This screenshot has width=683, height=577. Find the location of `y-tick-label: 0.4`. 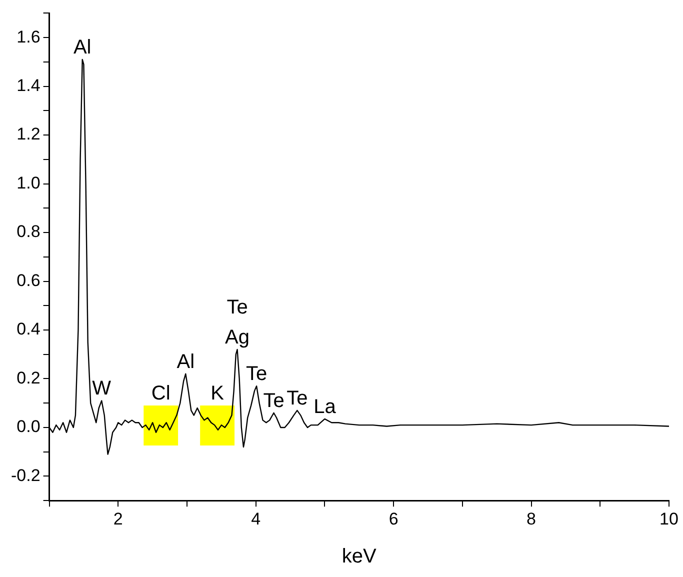

y-tick-label: 0.4 is located at coordinates (28, 329).